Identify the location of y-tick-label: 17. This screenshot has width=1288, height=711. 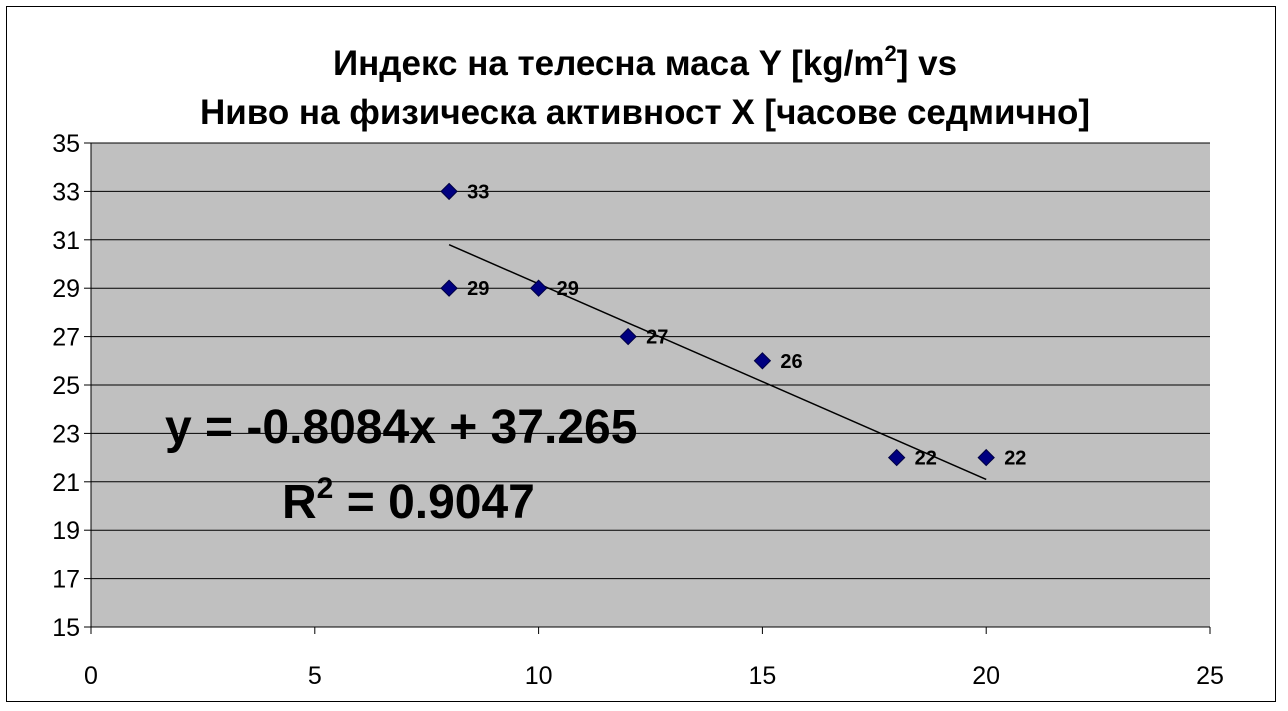
(66, 580).